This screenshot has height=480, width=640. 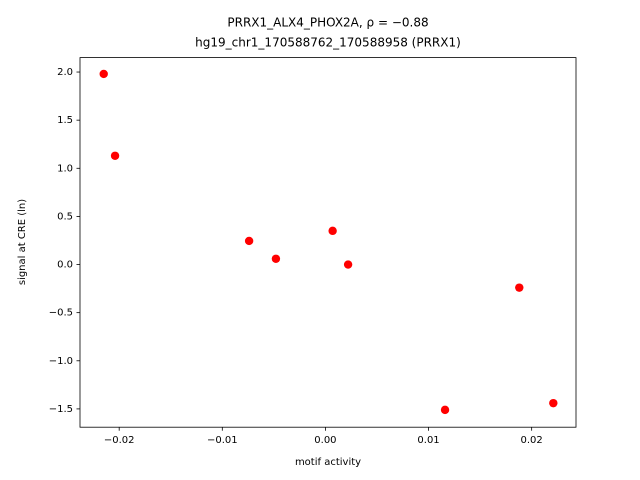 I want to click on y-tick-label: 1.0, so click(x=65, y=168).